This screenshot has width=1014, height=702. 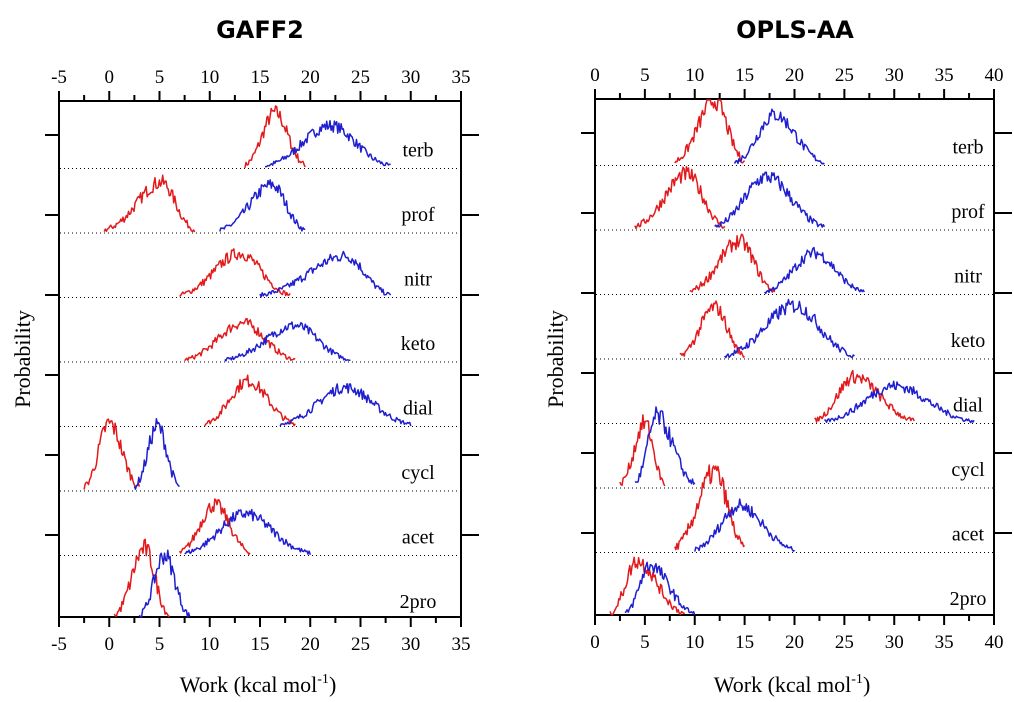 I want to click on panel-title: GAFF2, so click(x=260, y=30).